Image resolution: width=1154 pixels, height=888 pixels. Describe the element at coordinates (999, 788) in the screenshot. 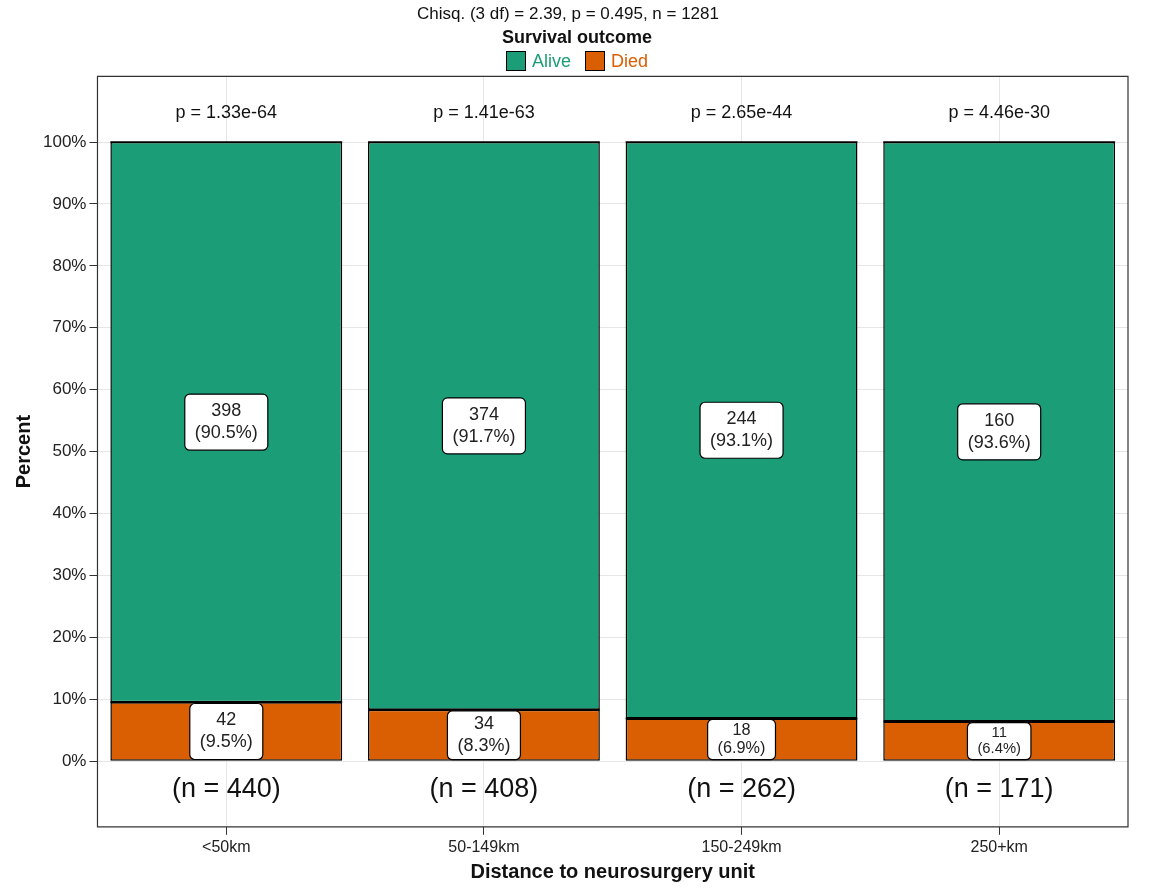

I see `annotation: (n = 171)` at that location.